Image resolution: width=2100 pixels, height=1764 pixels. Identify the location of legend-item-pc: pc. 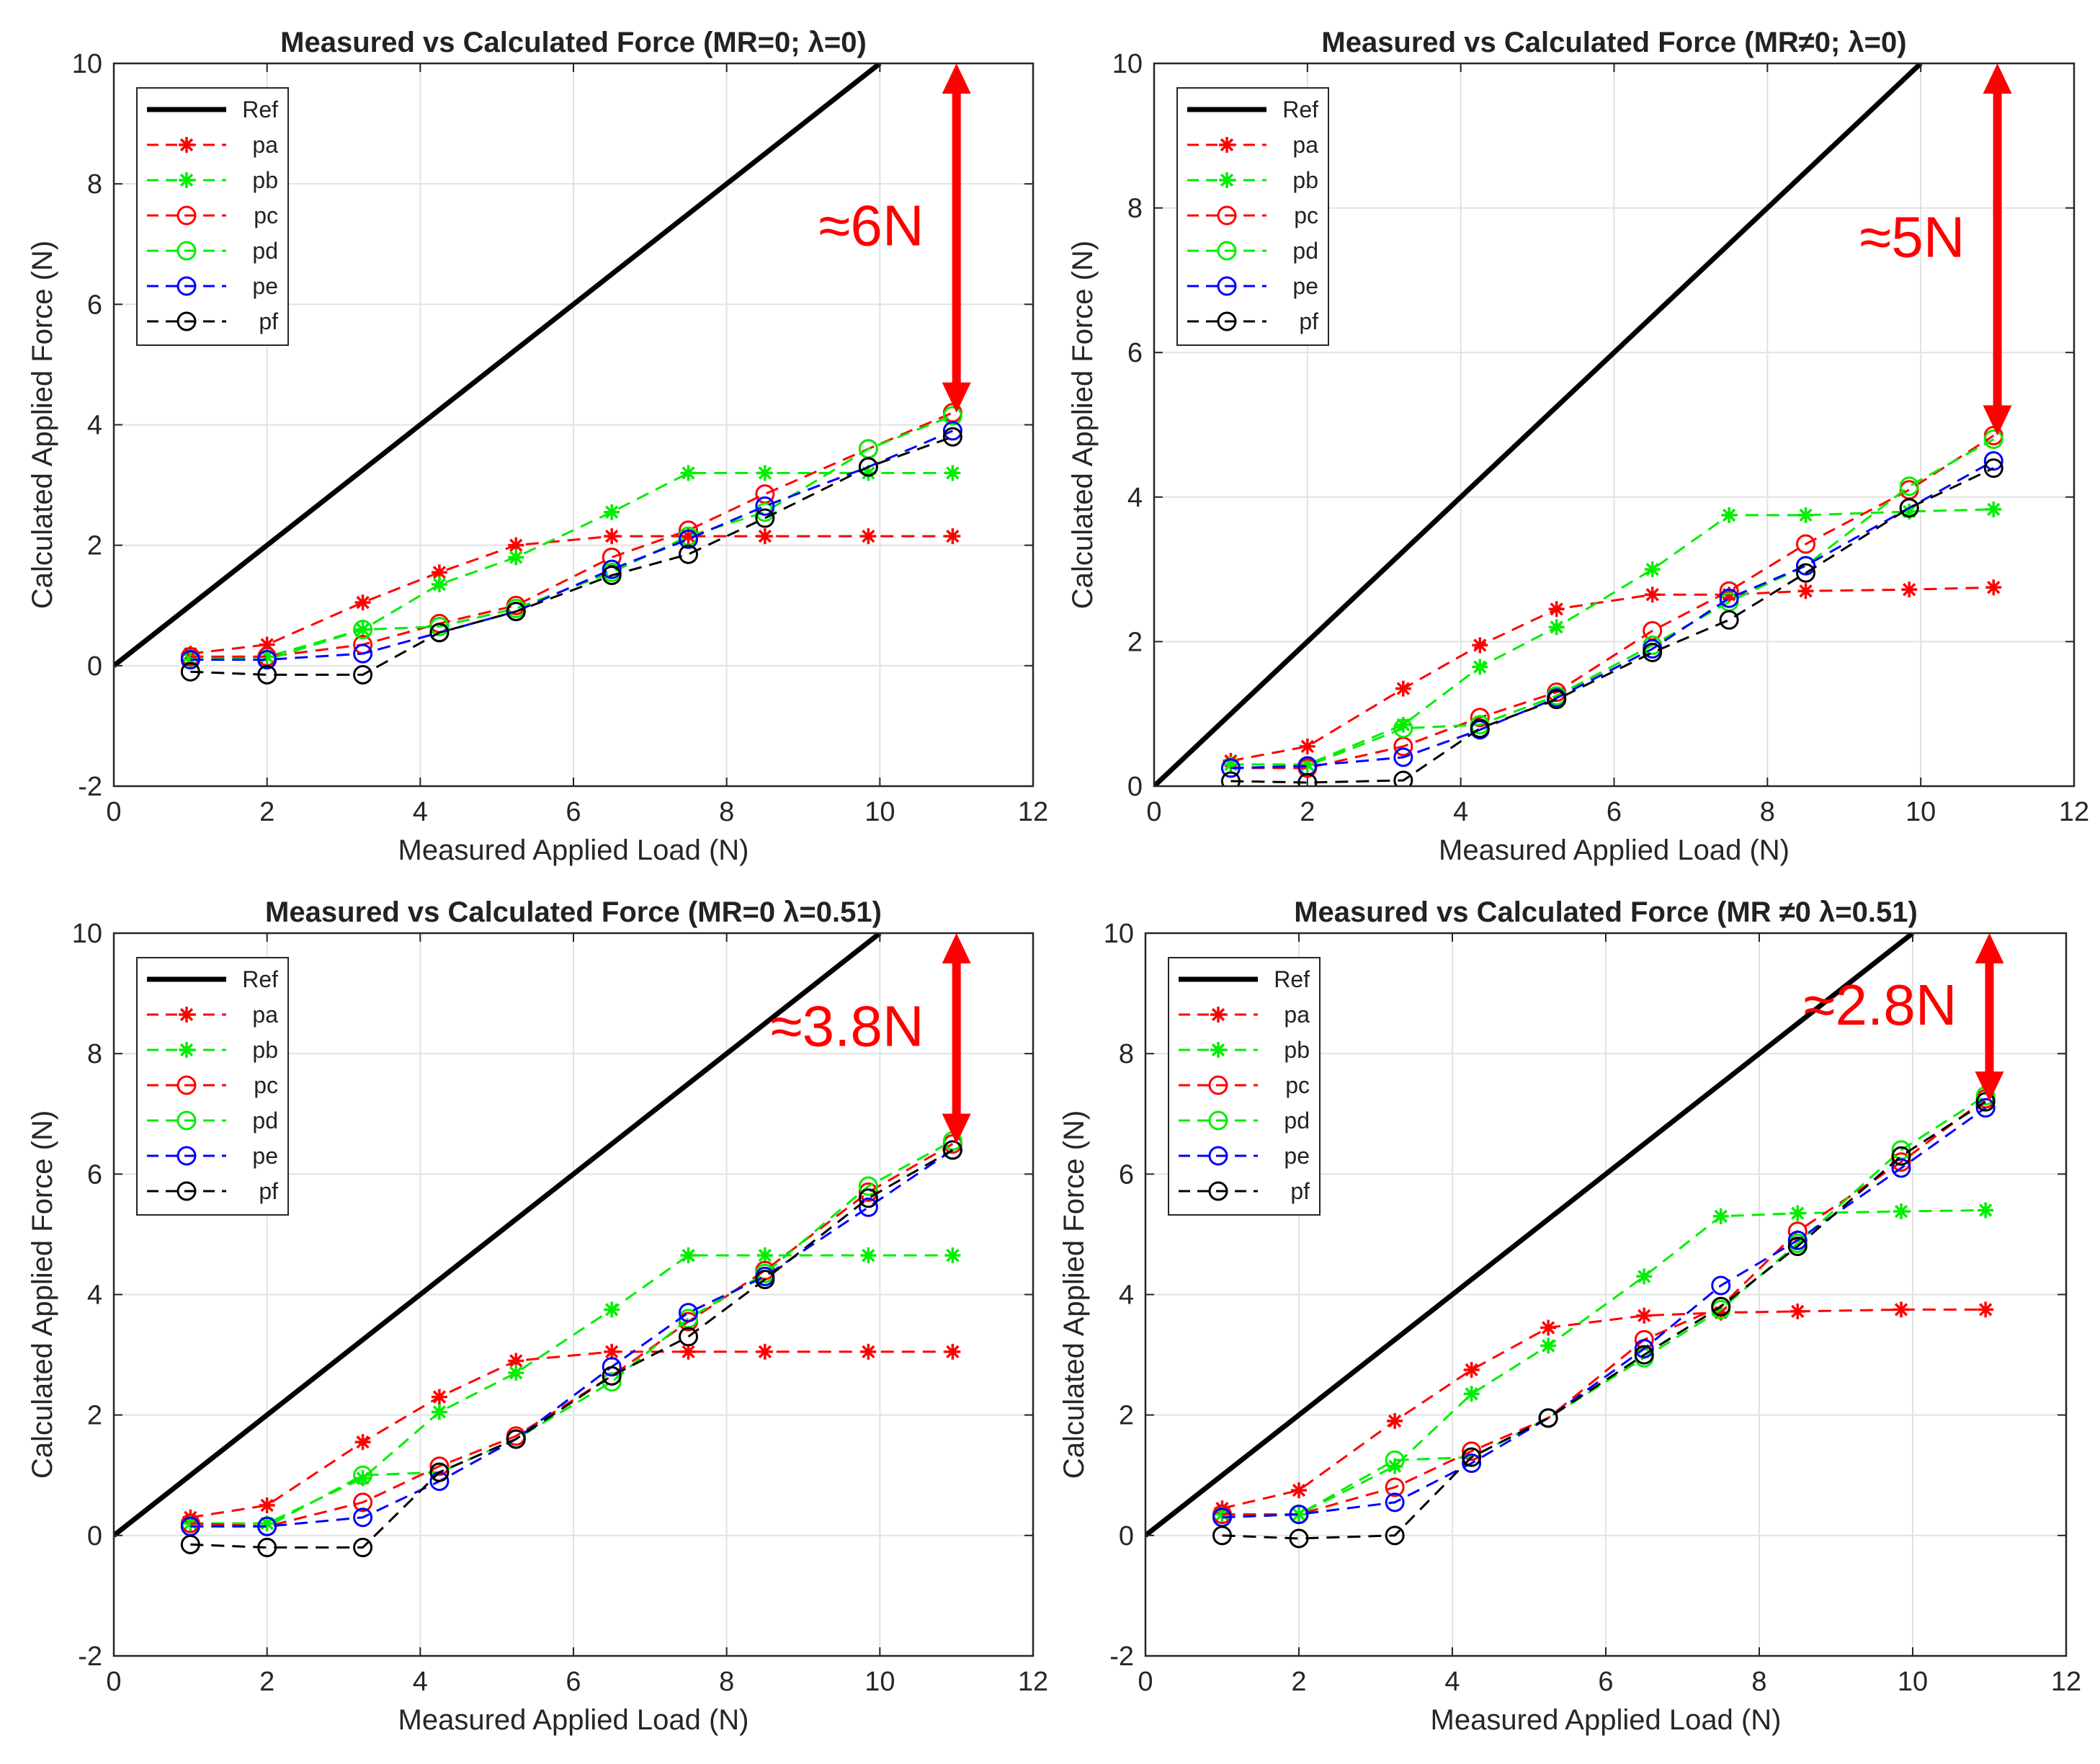
(1244, 1085).